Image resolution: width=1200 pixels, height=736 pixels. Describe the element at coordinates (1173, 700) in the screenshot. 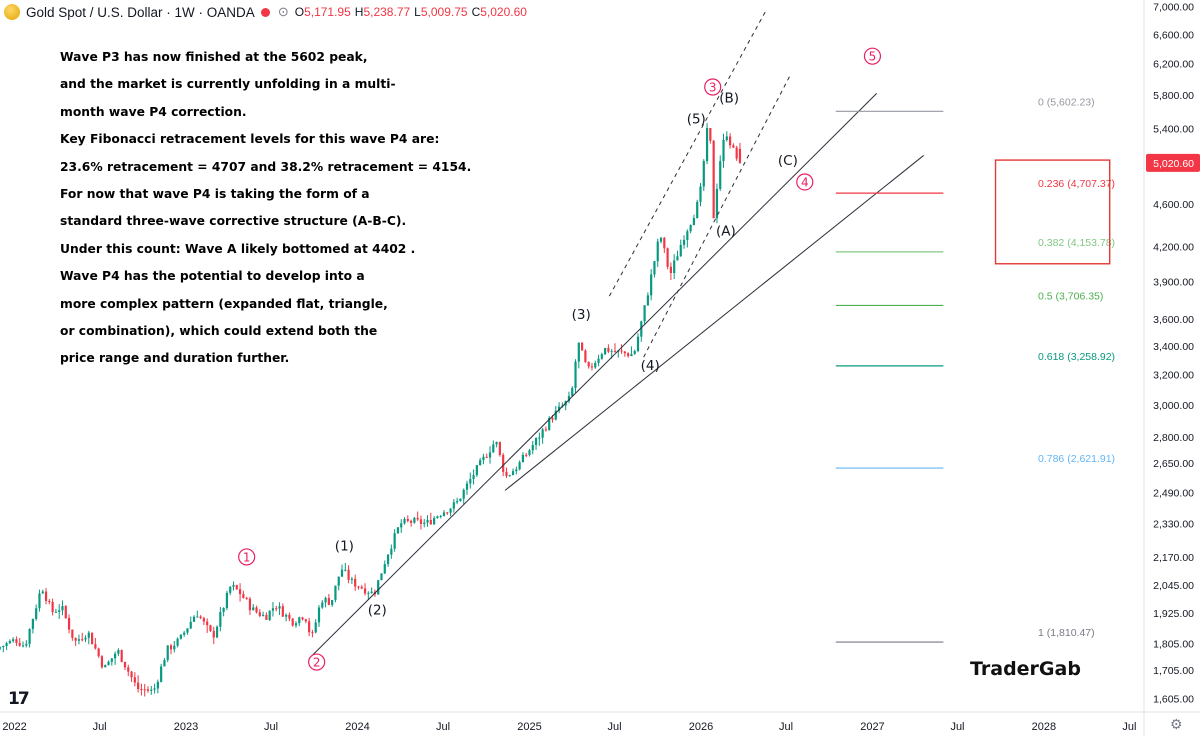

I see `y-tick-label: 1,605.00` at that location.